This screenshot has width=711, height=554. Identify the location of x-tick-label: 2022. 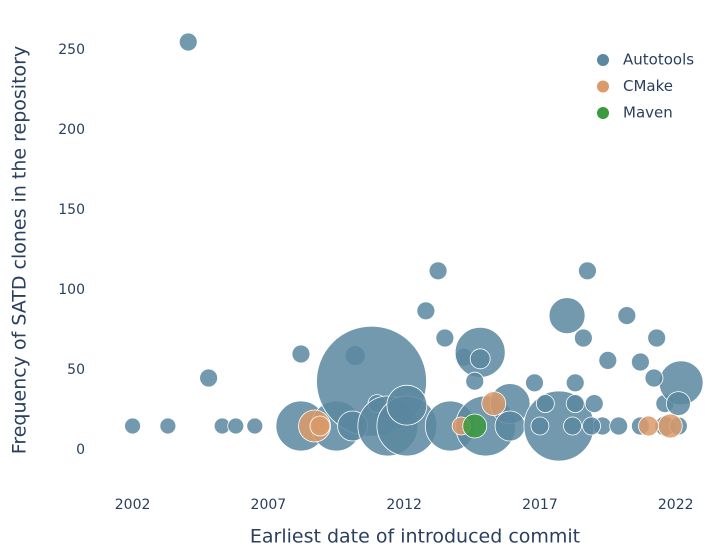
(676, 505).